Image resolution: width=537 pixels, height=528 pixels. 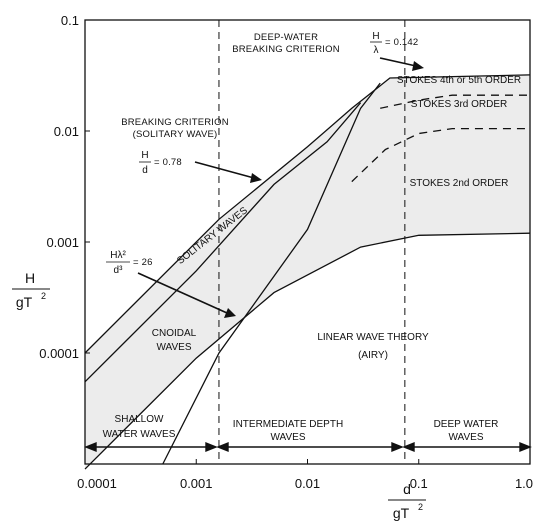 What do you see at coordinates (287, 437) in the screenshot?
I see `intermediate-line2: WAVES` at bounding box center [287, 437].